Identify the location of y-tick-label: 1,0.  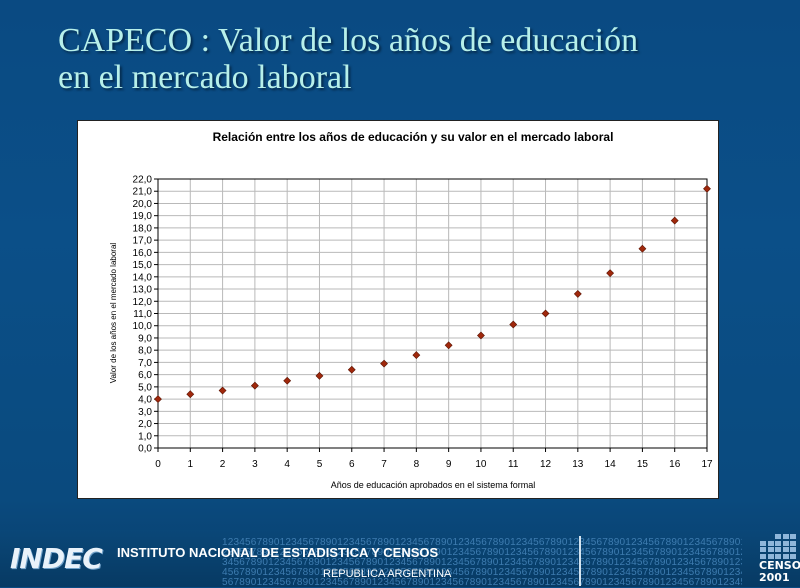
(145, 436).